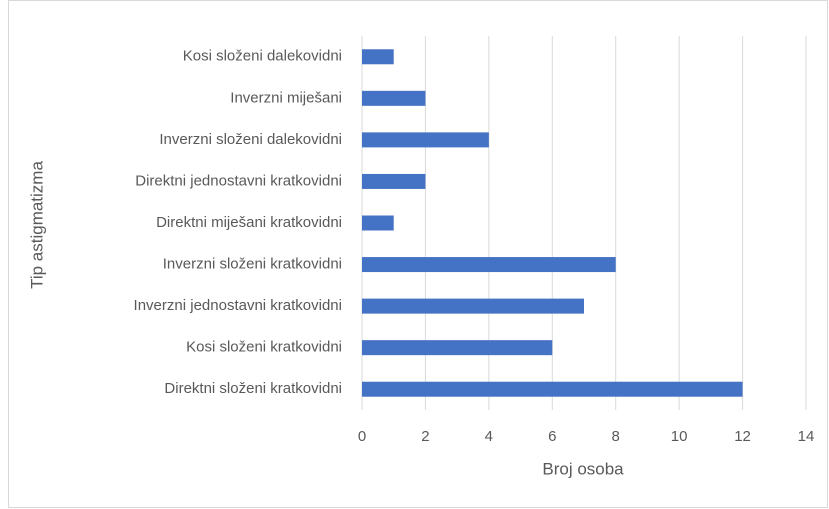  Describe the element at coordinates (36, 225) in the screenshot. I see `y-axis-label: Tip astigmatizma` at that location.